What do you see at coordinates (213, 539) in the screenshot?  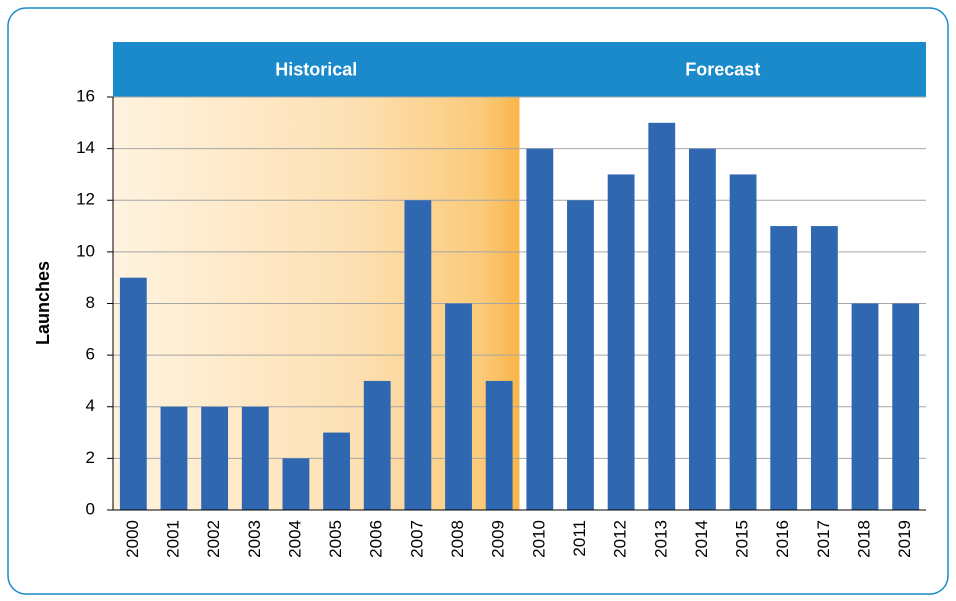 I see `x-tick-label: 2002` at bounding box center [213, 539].